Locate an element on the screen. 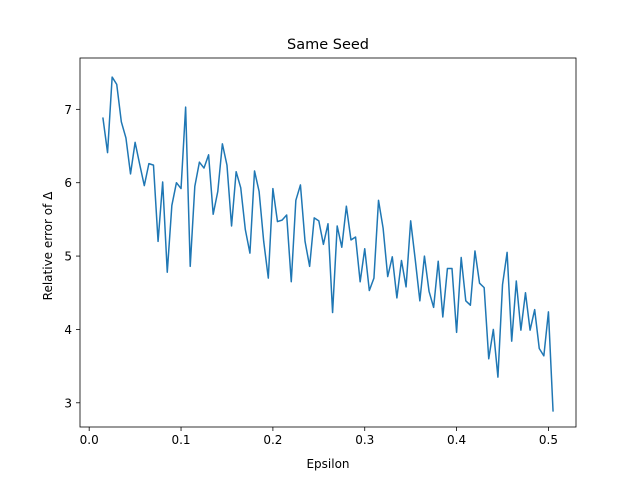 This screenshot has width=640, height=484. x-tick-label: 0.4 is located at coordinates (456, 440).